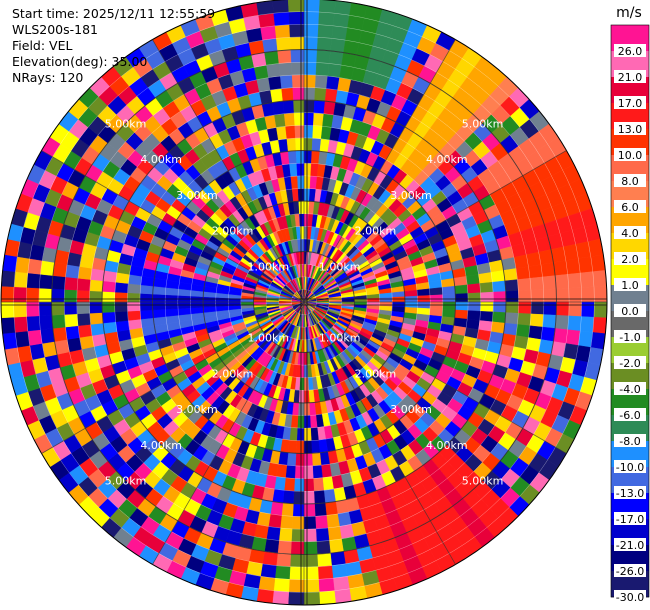  Describe the element at coordinates (630, 493) in the screenshot. I see `colorbar-tick-label: -13.0` at that location.